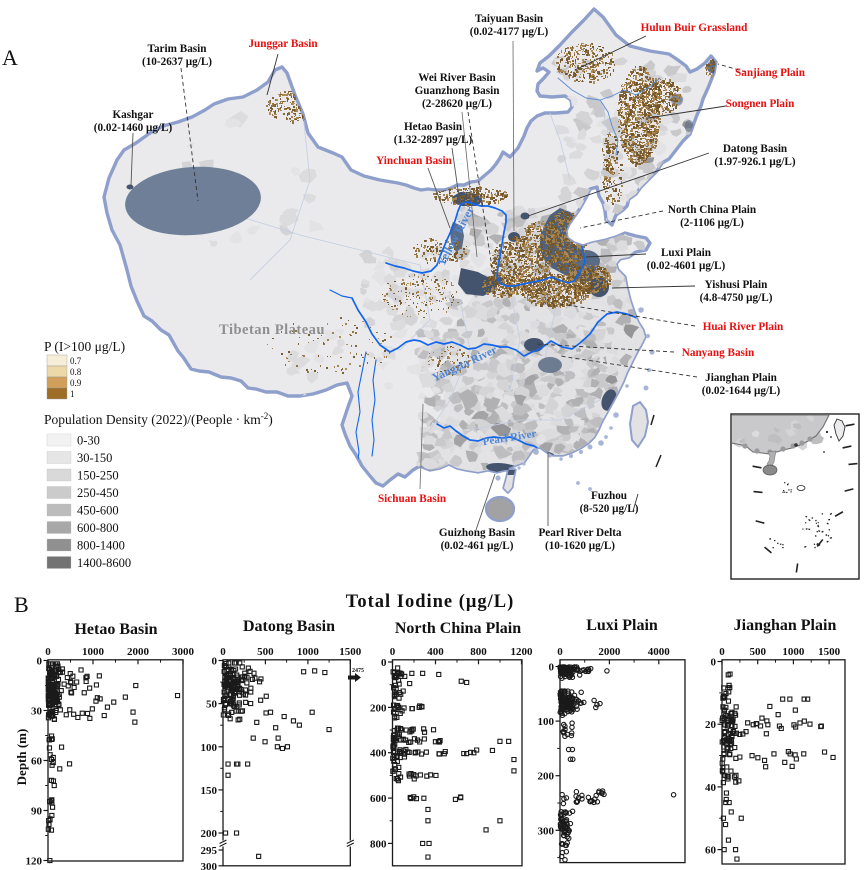  I want to click on svg-text: (2-1106 μg/L), so click(712, 223).